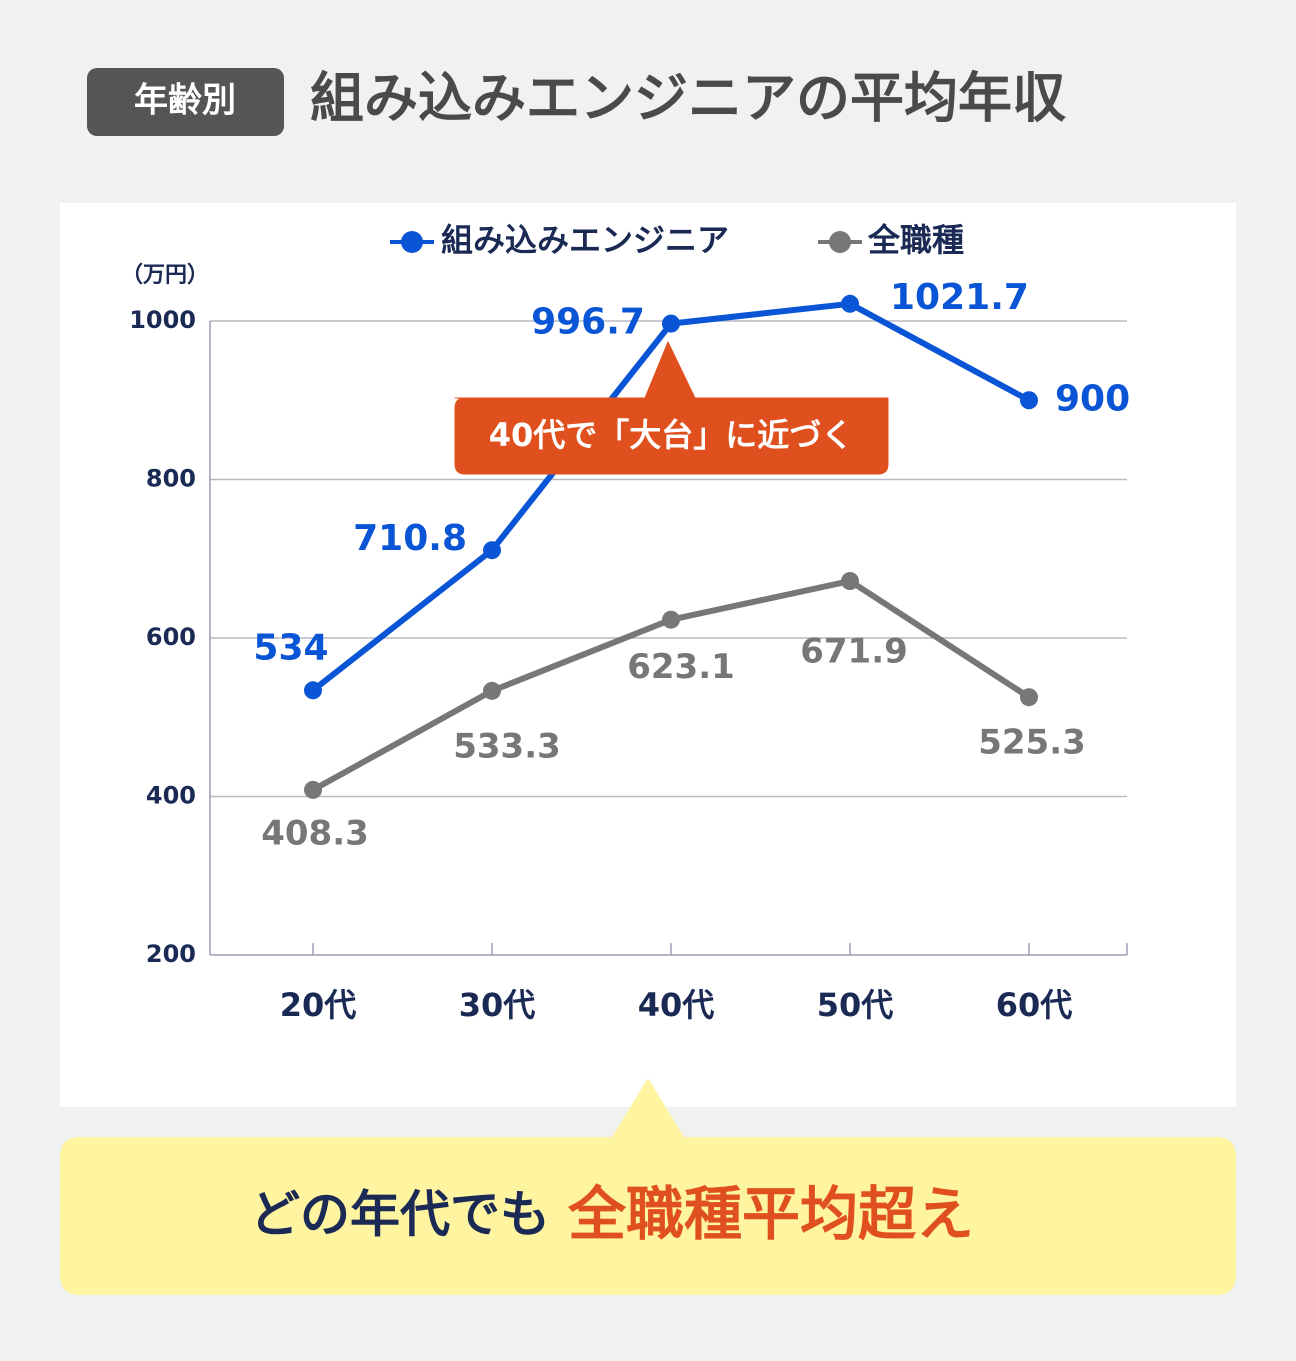  Describe the element at coordinates (497, 1005) in the screenshot. I see `x-tick-label: 30代` at that location.